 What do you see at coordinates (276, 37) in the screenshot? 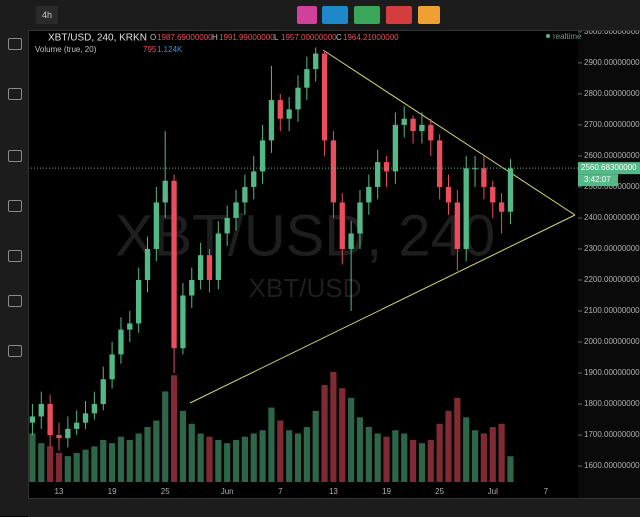
I see `ohlc-key: L` at bounding box center [276, 37].